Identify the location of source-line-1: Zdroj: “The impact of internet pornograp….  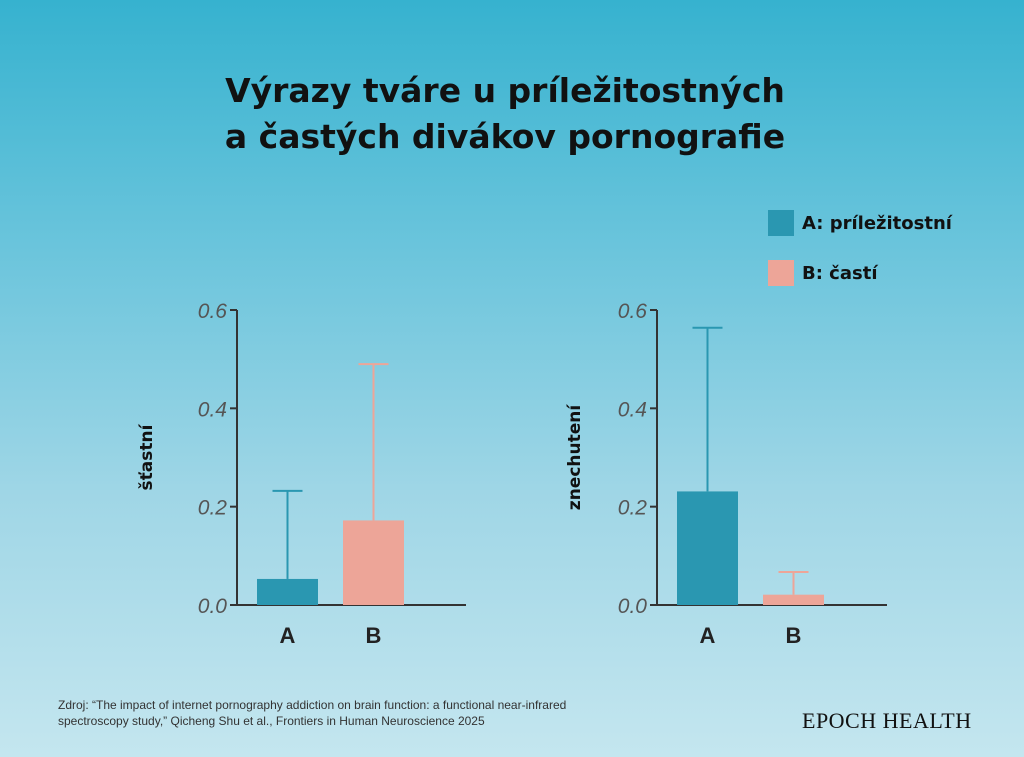
(338, 705).